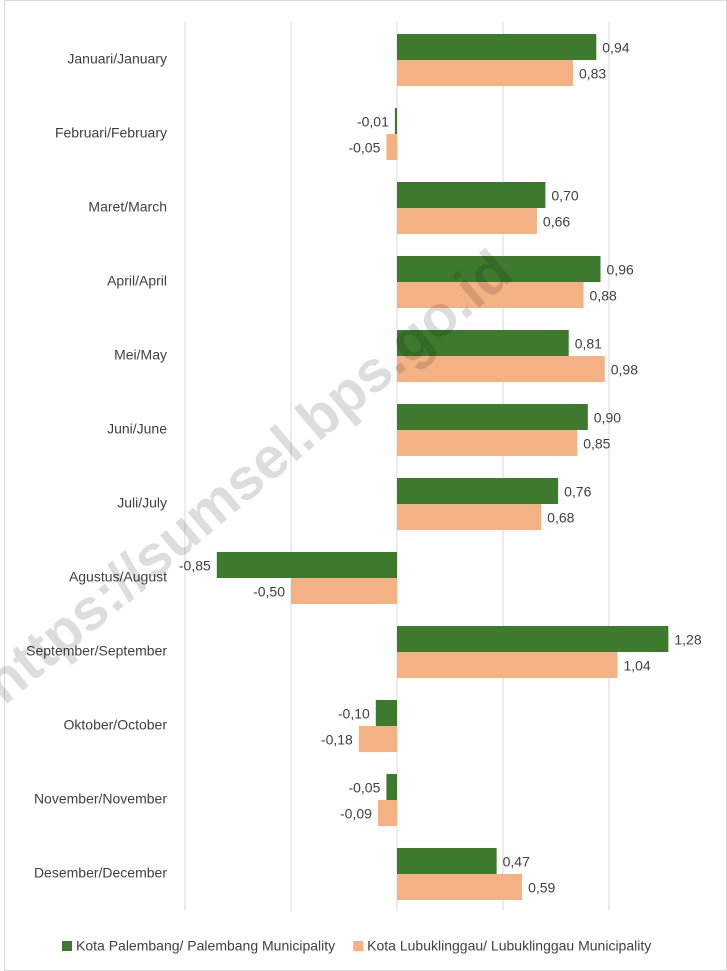  I want to click on data-label: 0,70, so click(564, 196).